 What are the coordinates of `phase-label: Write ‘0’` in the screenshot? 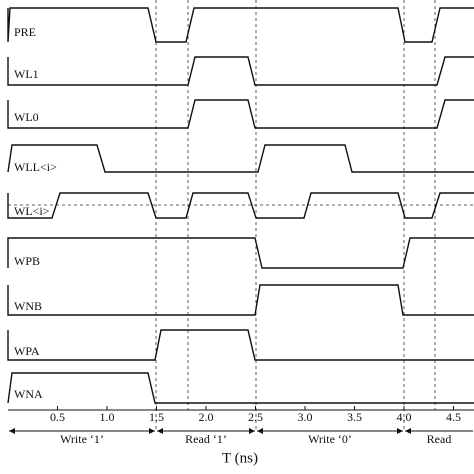 It's located at (330, 439).